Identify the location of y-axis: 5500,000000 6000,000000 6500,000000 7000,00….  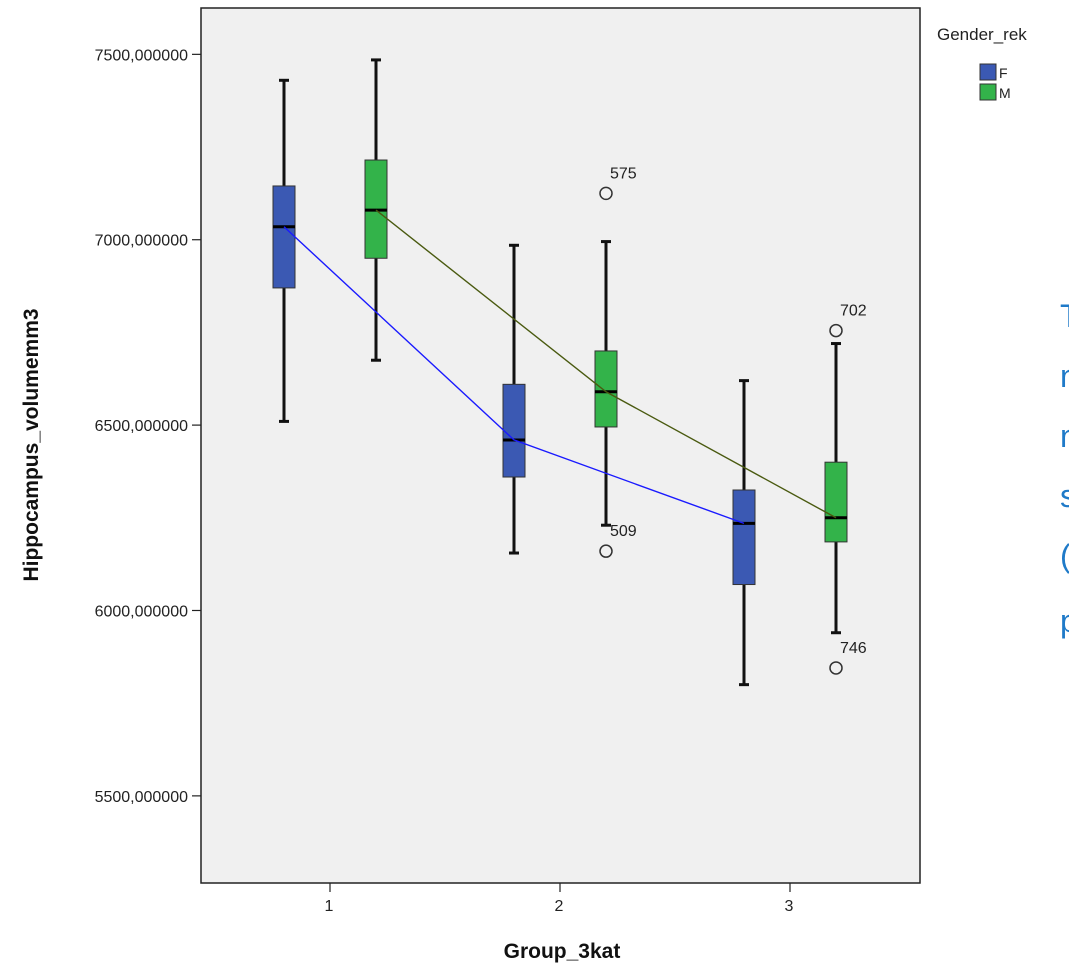
(148, 426).